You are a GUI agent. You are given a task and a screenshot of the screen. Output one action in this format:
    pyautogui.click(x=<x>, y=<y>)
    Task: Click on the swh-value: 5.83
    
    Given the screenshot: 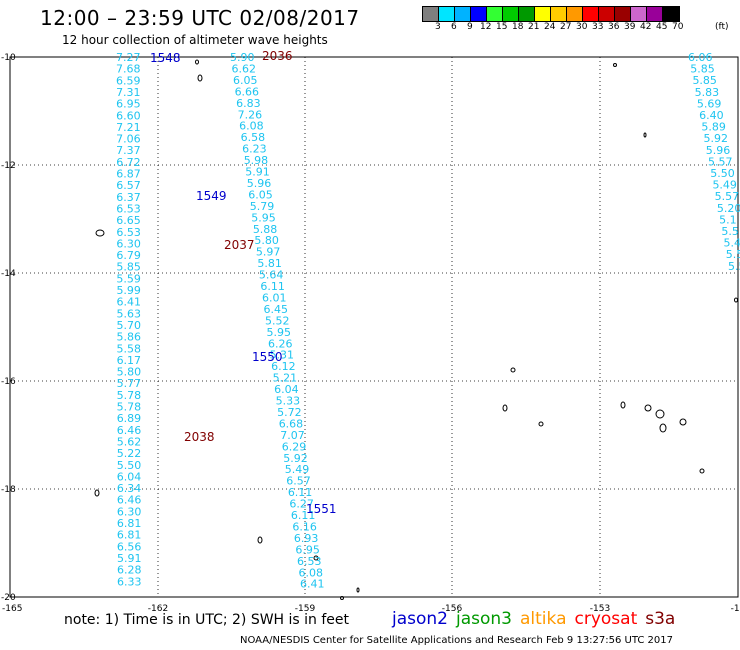 What is the action you would take?
    pyautogui.click(x=707, y=92)
    